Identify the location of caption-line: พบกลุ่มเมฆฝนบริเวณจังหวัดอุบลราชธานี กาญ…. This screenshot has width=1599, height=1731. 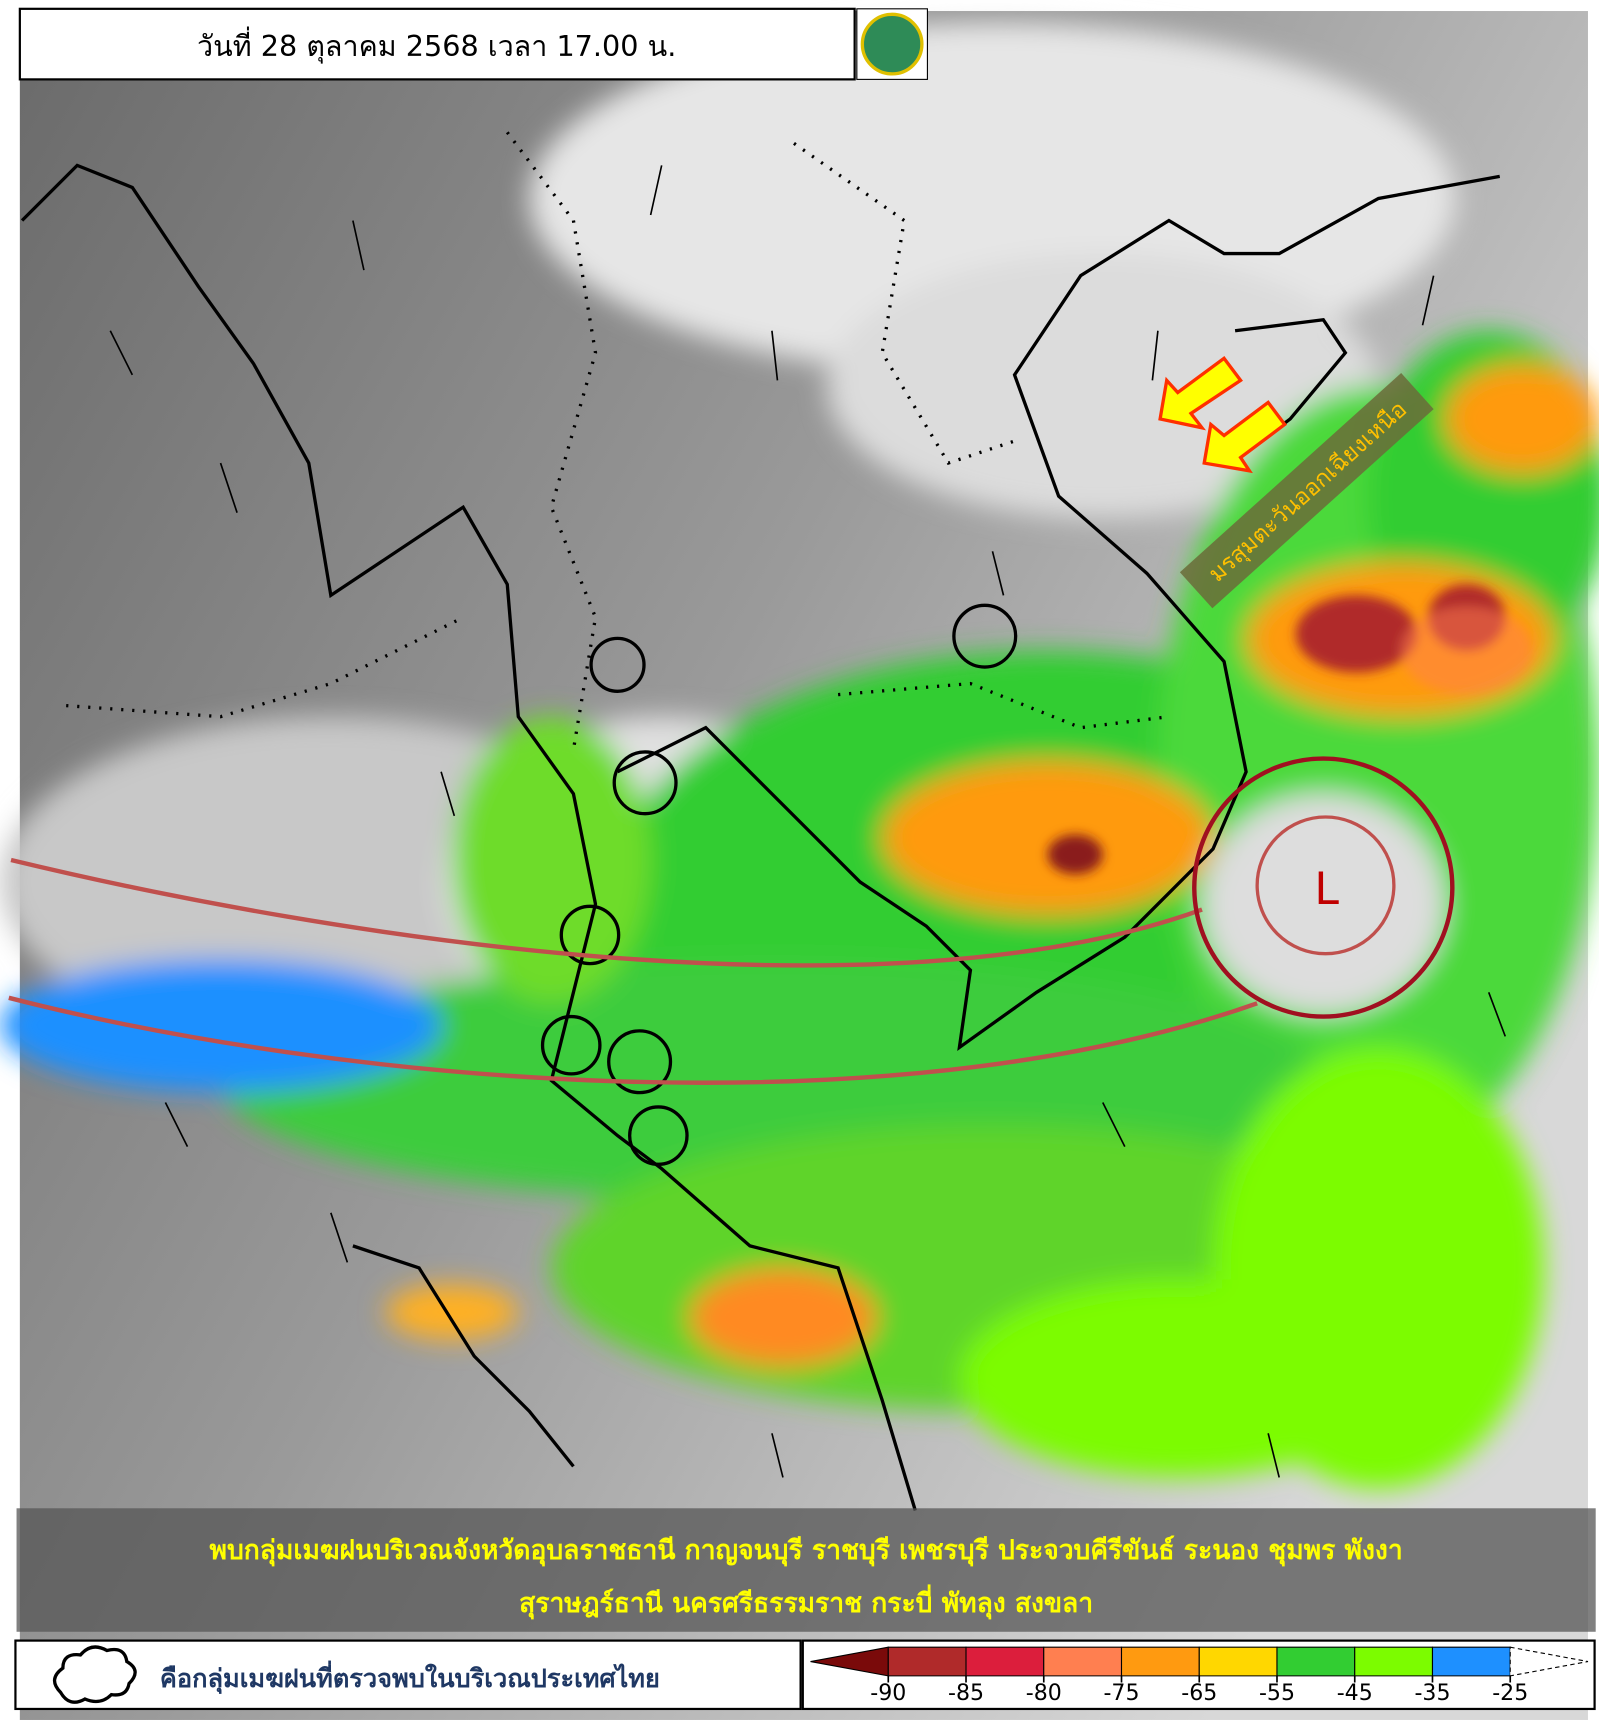
(806, 1551).